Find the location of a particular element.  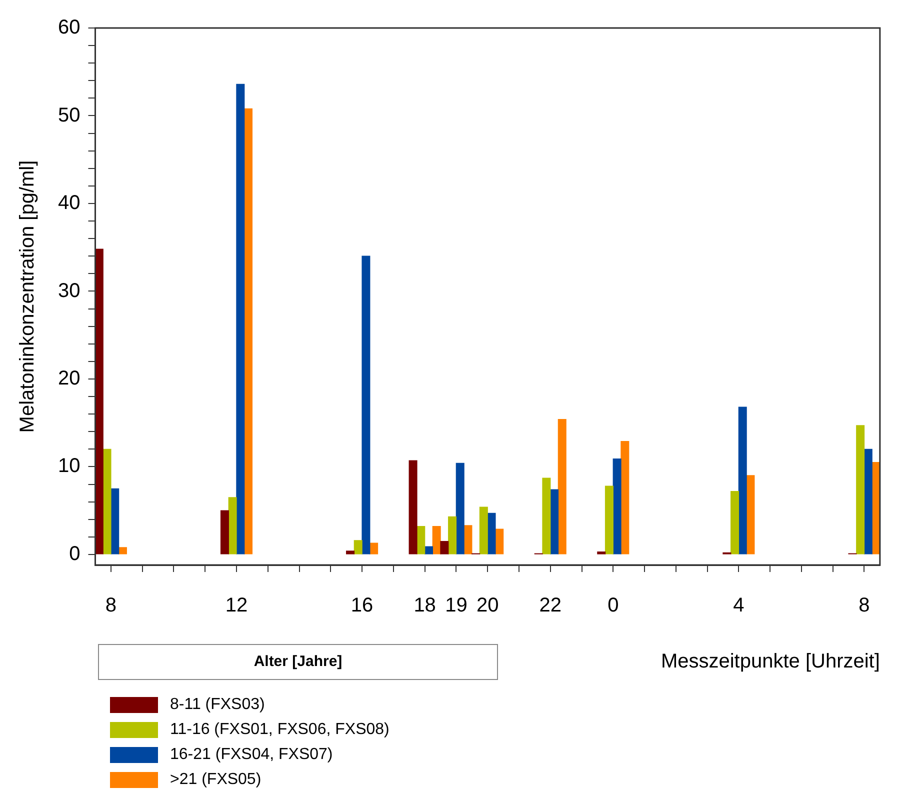

x-tick-label: 4 is located at coordinates (738, 605).